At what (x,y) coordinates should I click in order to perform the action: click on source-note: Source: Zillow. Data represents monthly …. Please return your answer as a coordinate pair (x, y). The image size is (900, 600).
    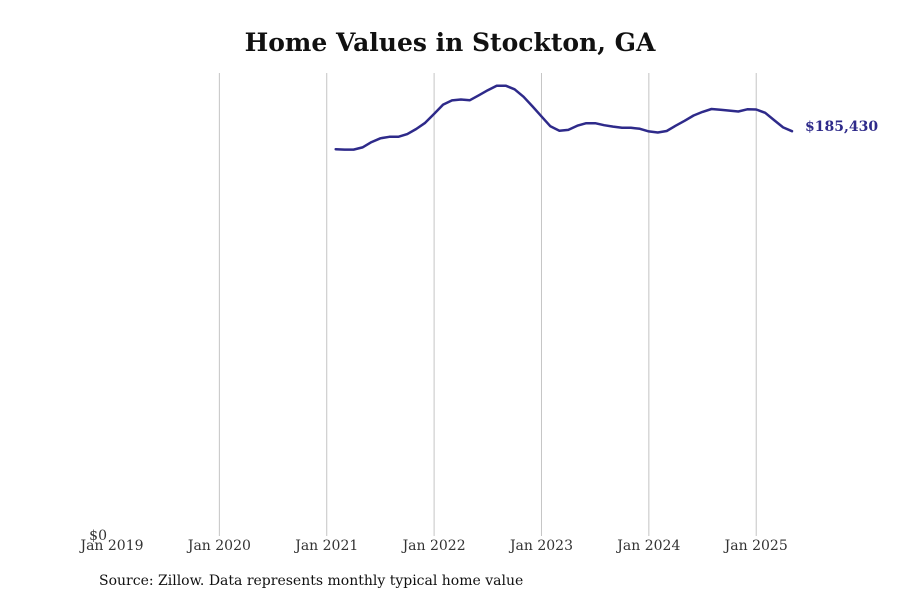
    Looking at the image, I should click on (311, 581).